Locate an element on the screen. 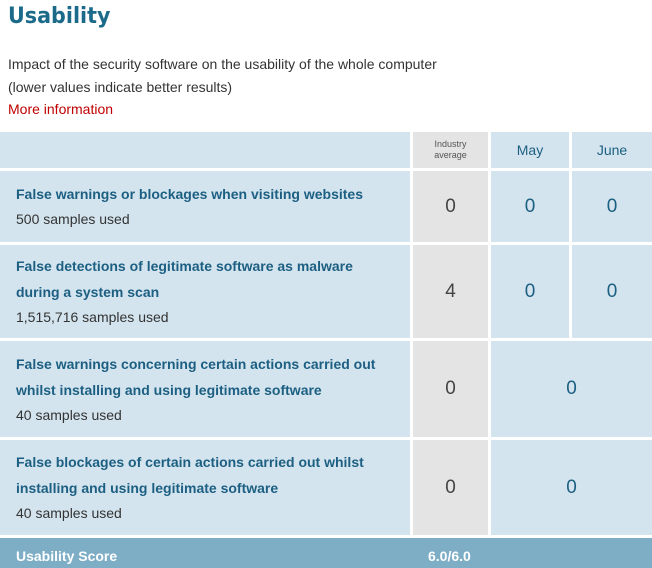 The width and height of the screenshot is (652, 568). usability-score-bar: Usability Score 6.0/6.0 is located at coordinates (326, 553).